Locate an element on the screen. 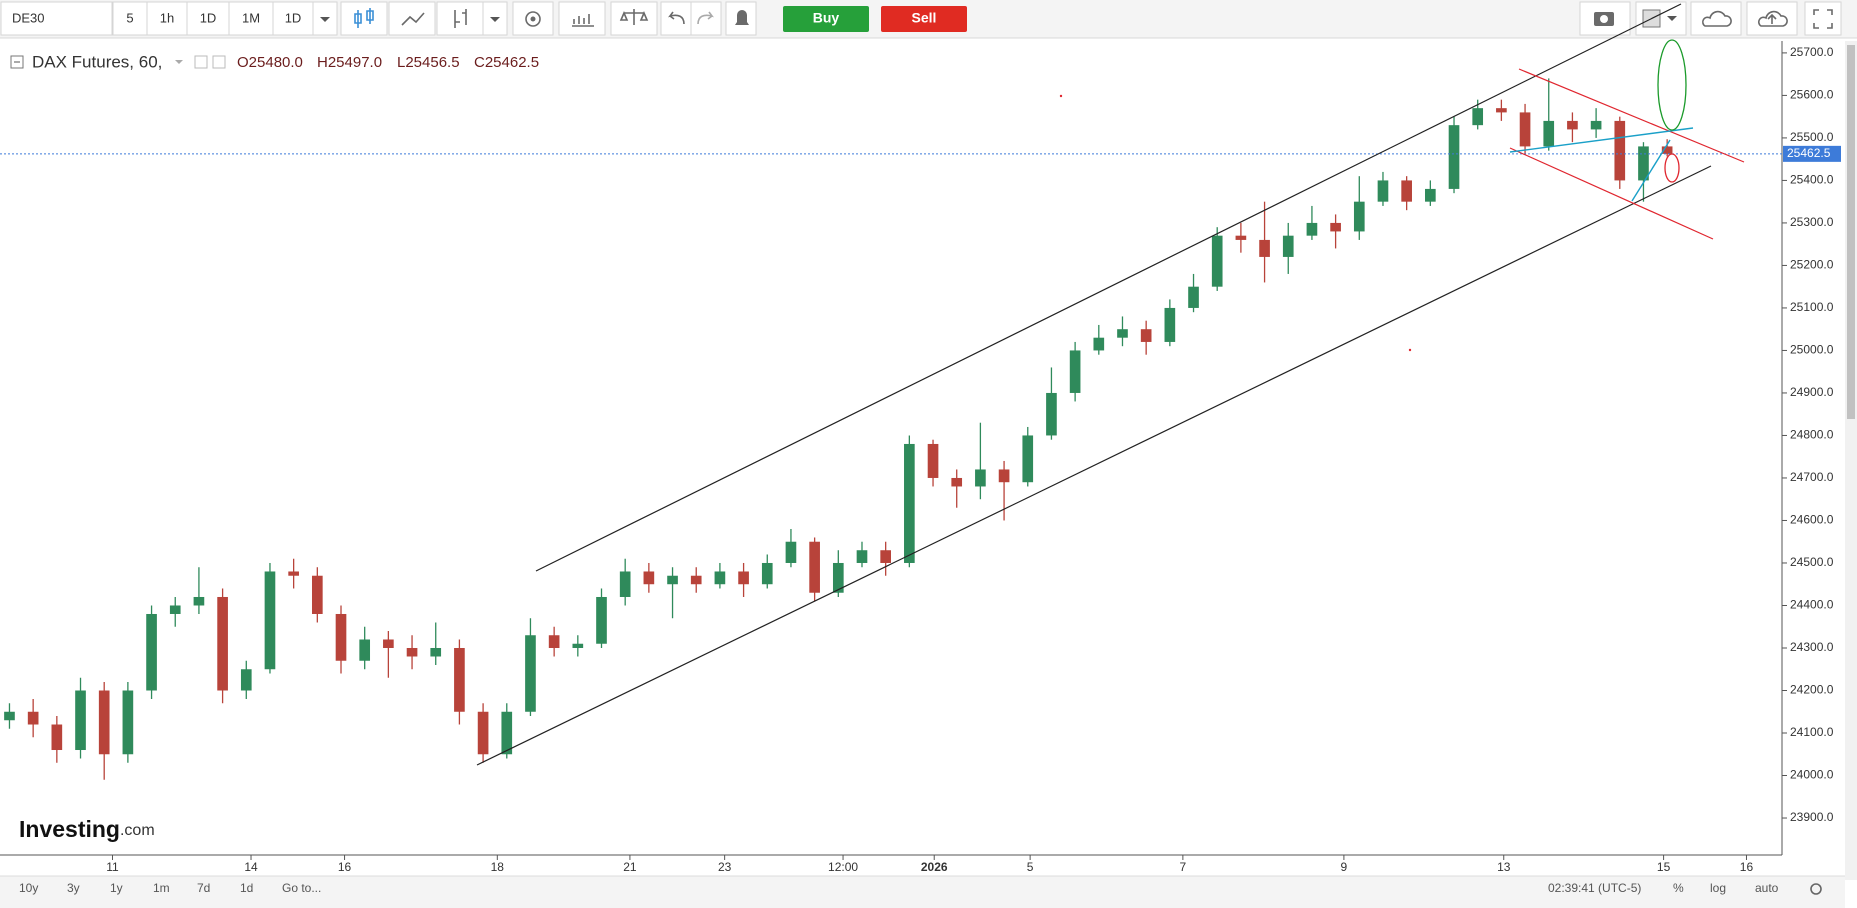 Image resolution: width=1857 pixels, height=908 pixels. last-price-label: 25462.5 is located at coordinates (1809, 153).